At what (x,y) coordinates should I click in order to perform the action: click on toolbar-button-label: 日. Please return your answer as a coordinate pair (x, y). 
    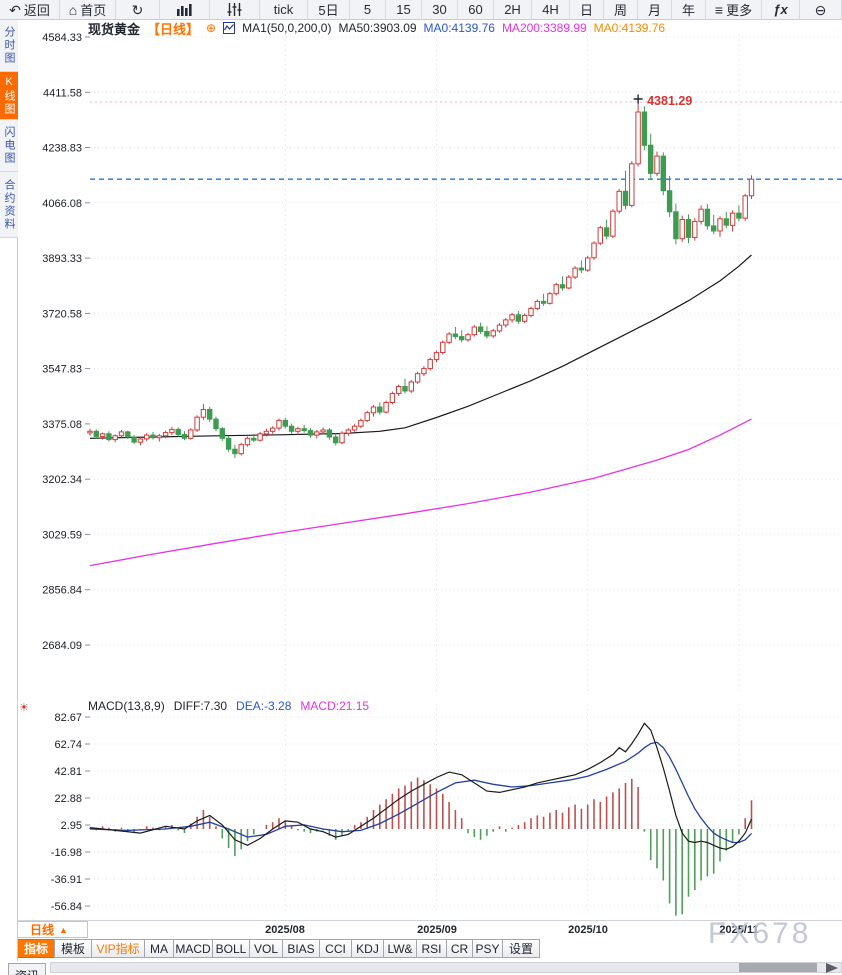
    Looking at the image, I should click on (586, 10).